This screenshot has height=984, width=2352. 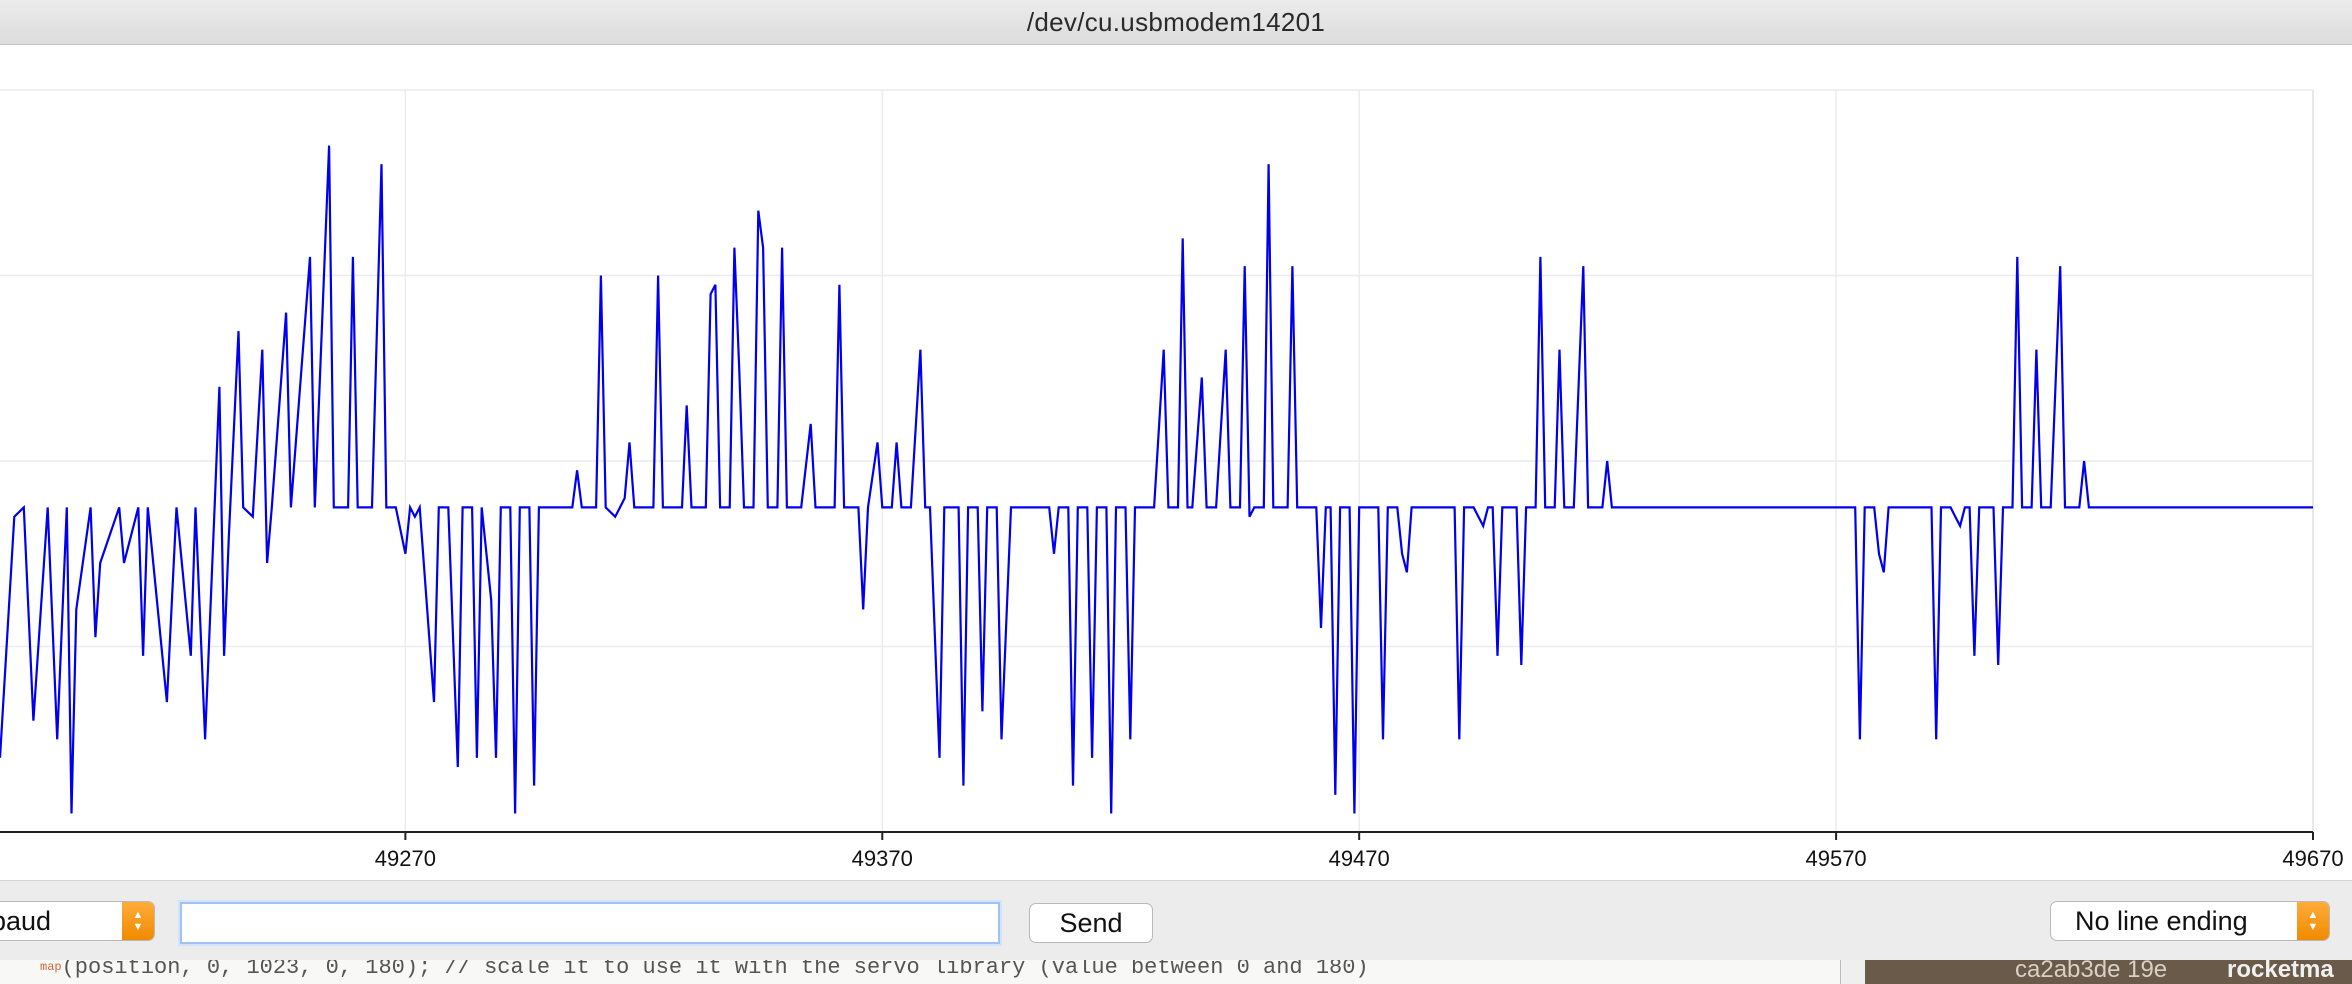 What do you see at coordinates (2312, 858) in the screenshot?
I see `x-tick-label: 49670` at bounding box center [2312, 858].